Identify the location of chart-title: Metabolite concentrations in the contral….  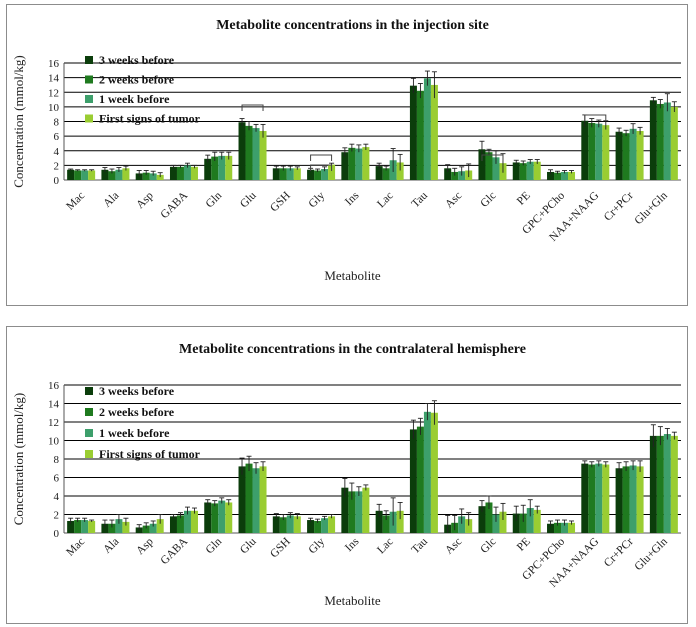
(352, 349).